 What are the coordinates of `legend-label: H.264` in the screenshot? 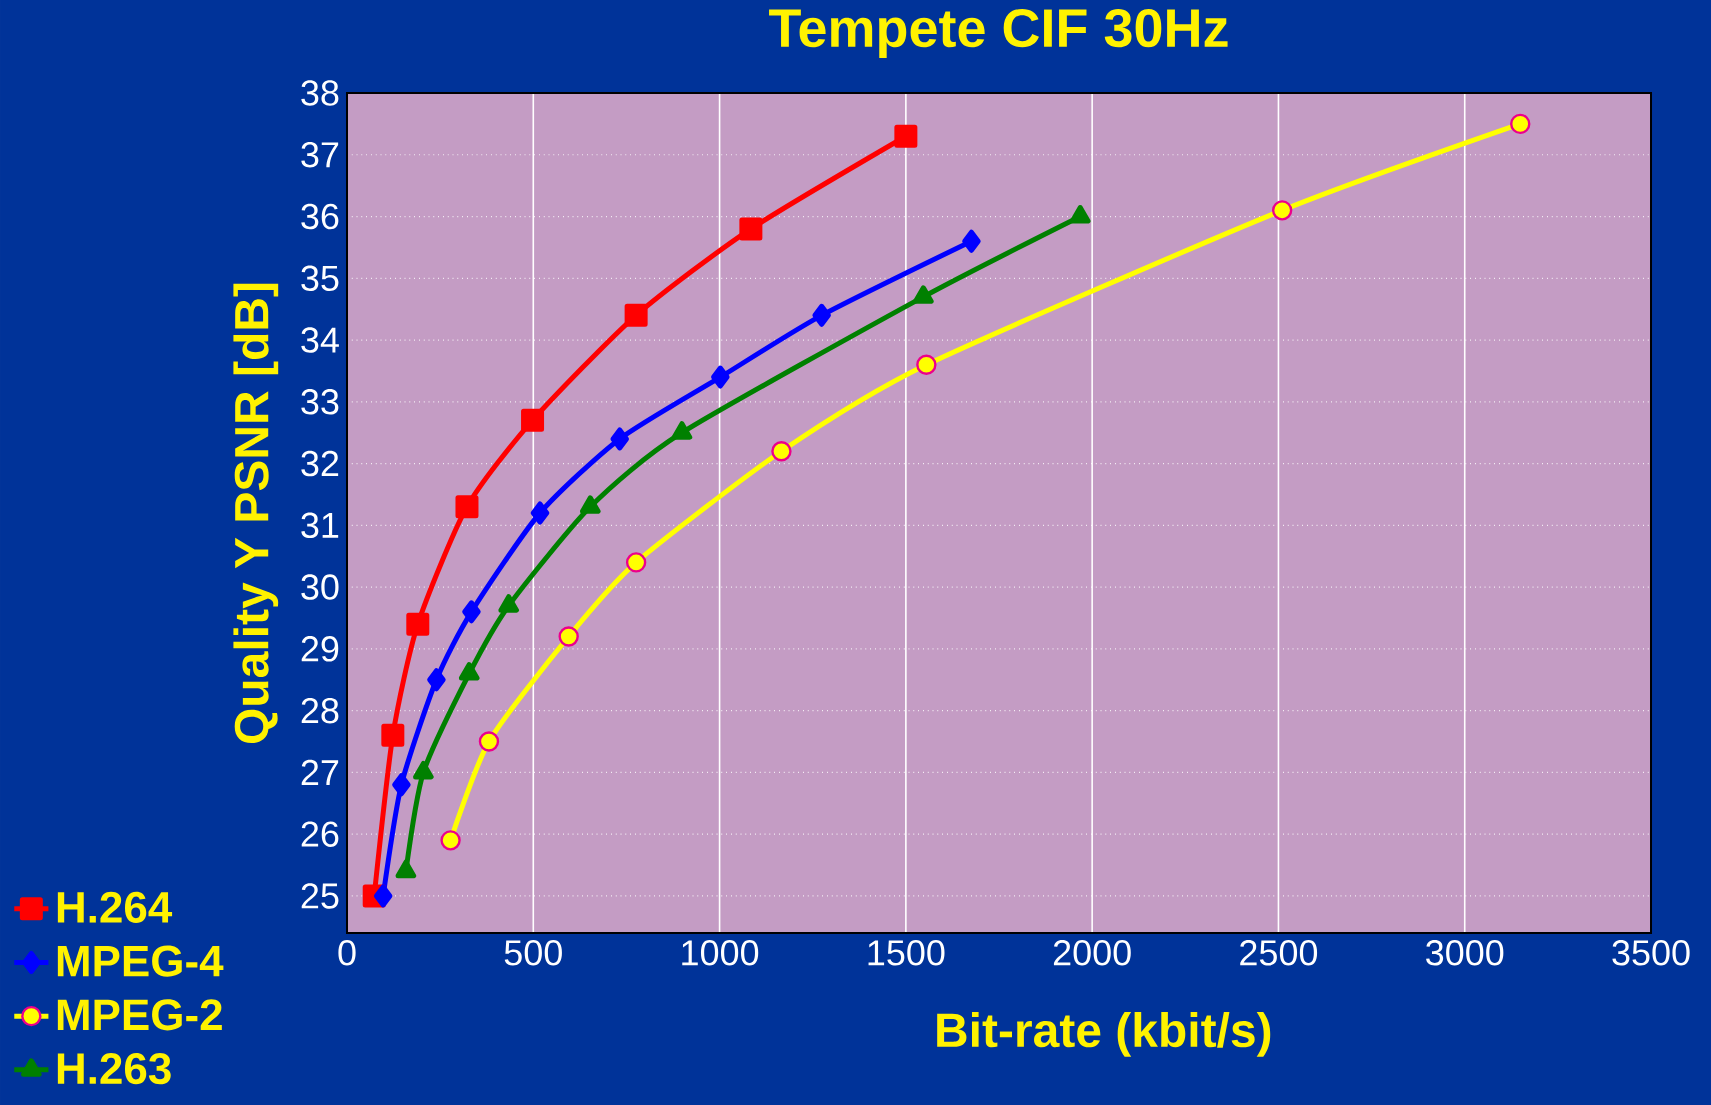 It's located at (115, 907).